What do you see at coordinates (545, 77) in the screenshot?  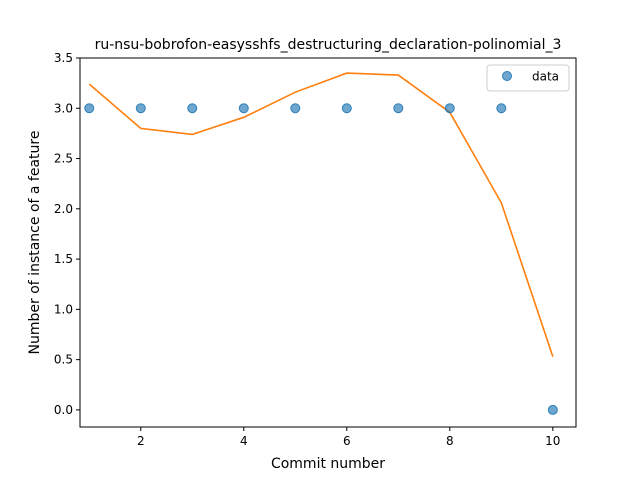 I see `legend-label-data: data` at bounding box center [545, 77].